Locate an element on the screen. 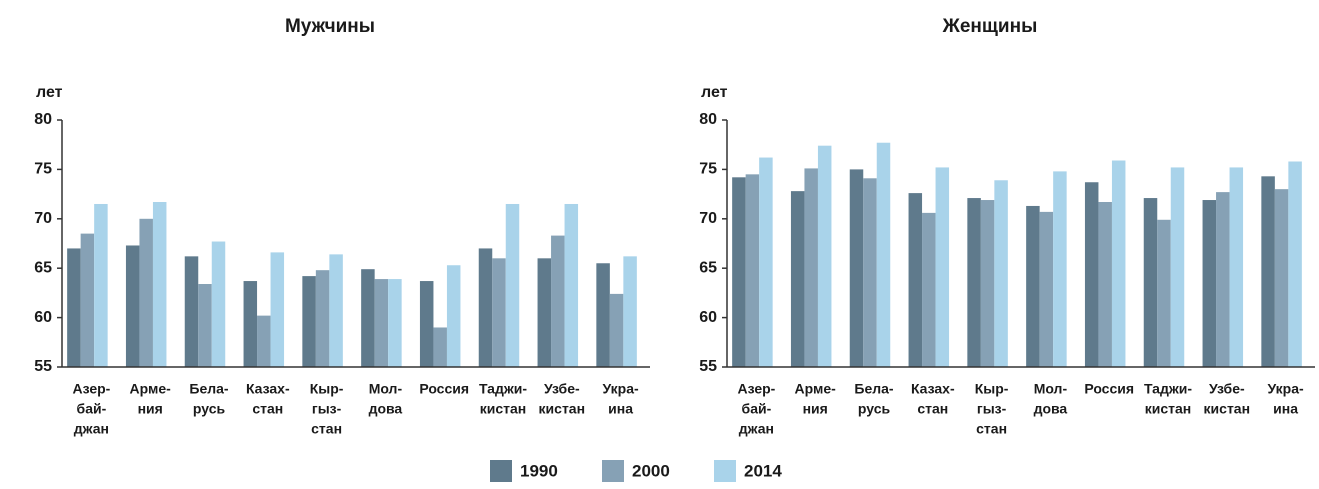 This screenshot has width=1319, height=489. x-tick-label: Арме- is located at coordinates (151, 389).